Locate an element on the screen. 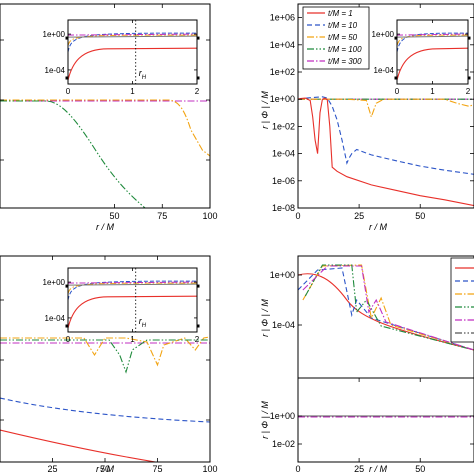 The image size is (474, 474). y-tick-label: 1e-02 is located at coordinates (283, 444).